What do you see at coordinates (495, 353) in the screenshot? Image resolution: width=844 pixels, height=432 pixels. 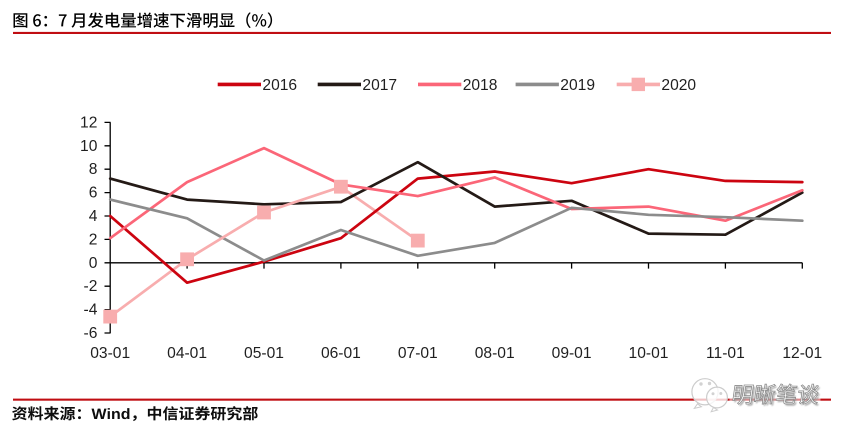 I see `svg-text: 08-01` at bounding box center [495, 353].